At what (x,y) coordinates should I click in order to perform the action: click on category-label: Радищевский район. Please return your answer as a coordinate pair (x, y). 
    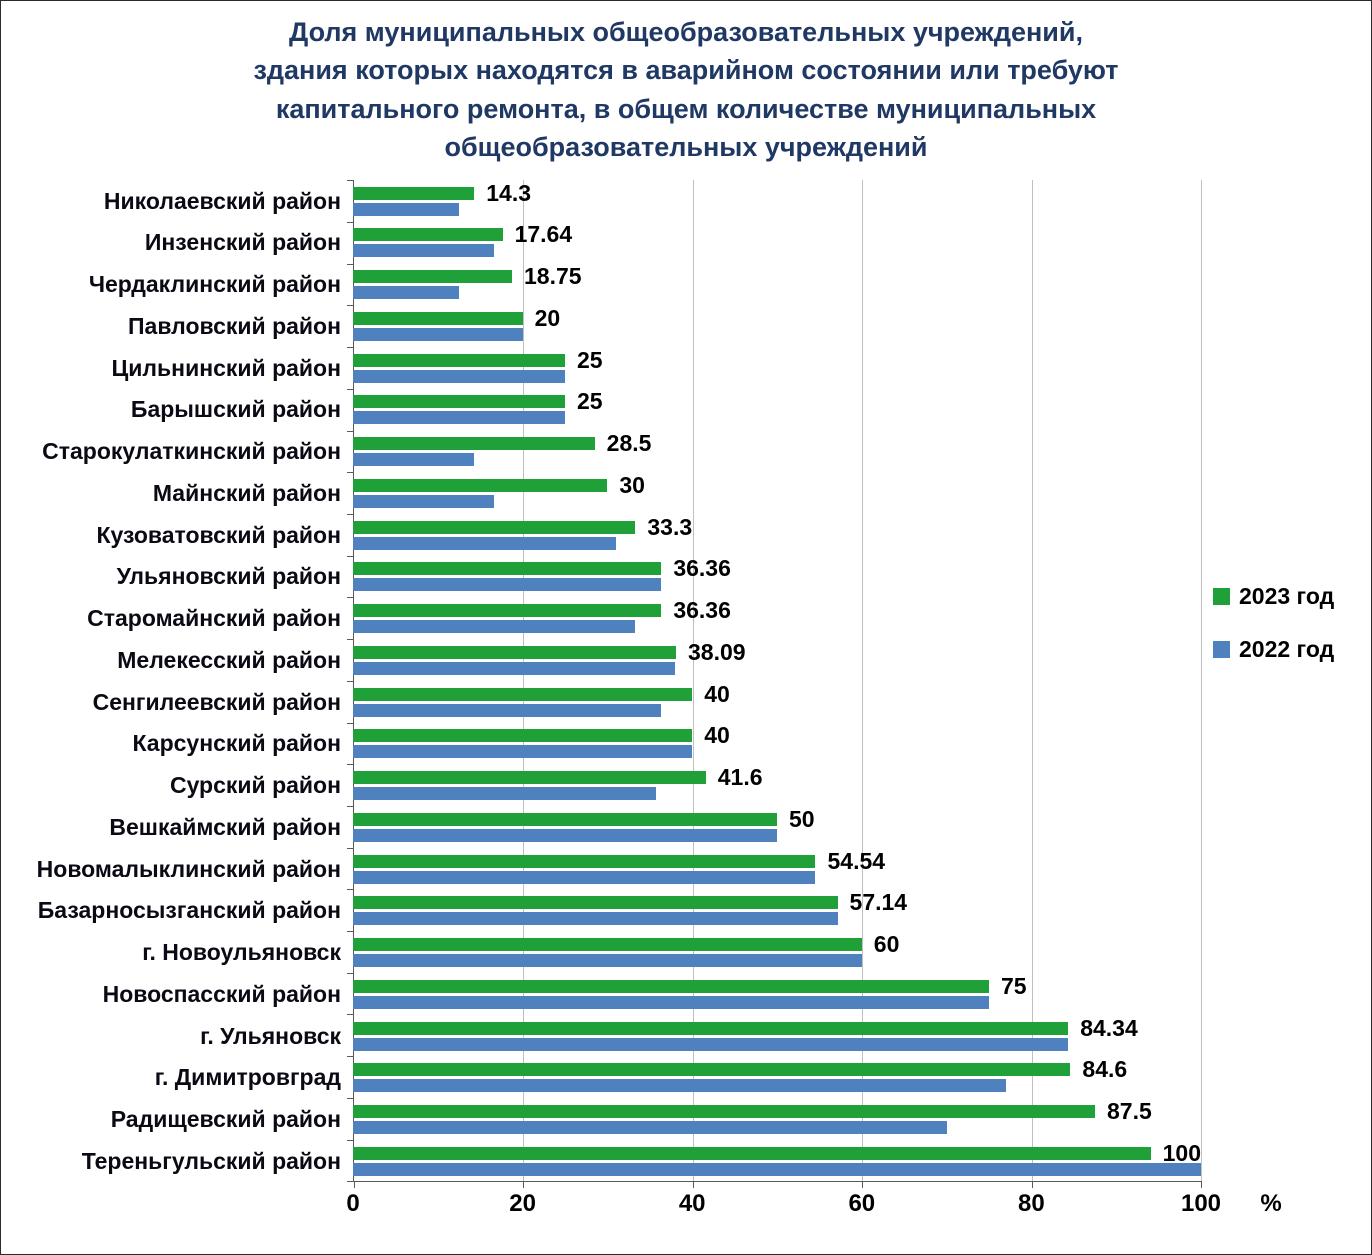
    Looking at the image, I should click on (225, 1119).